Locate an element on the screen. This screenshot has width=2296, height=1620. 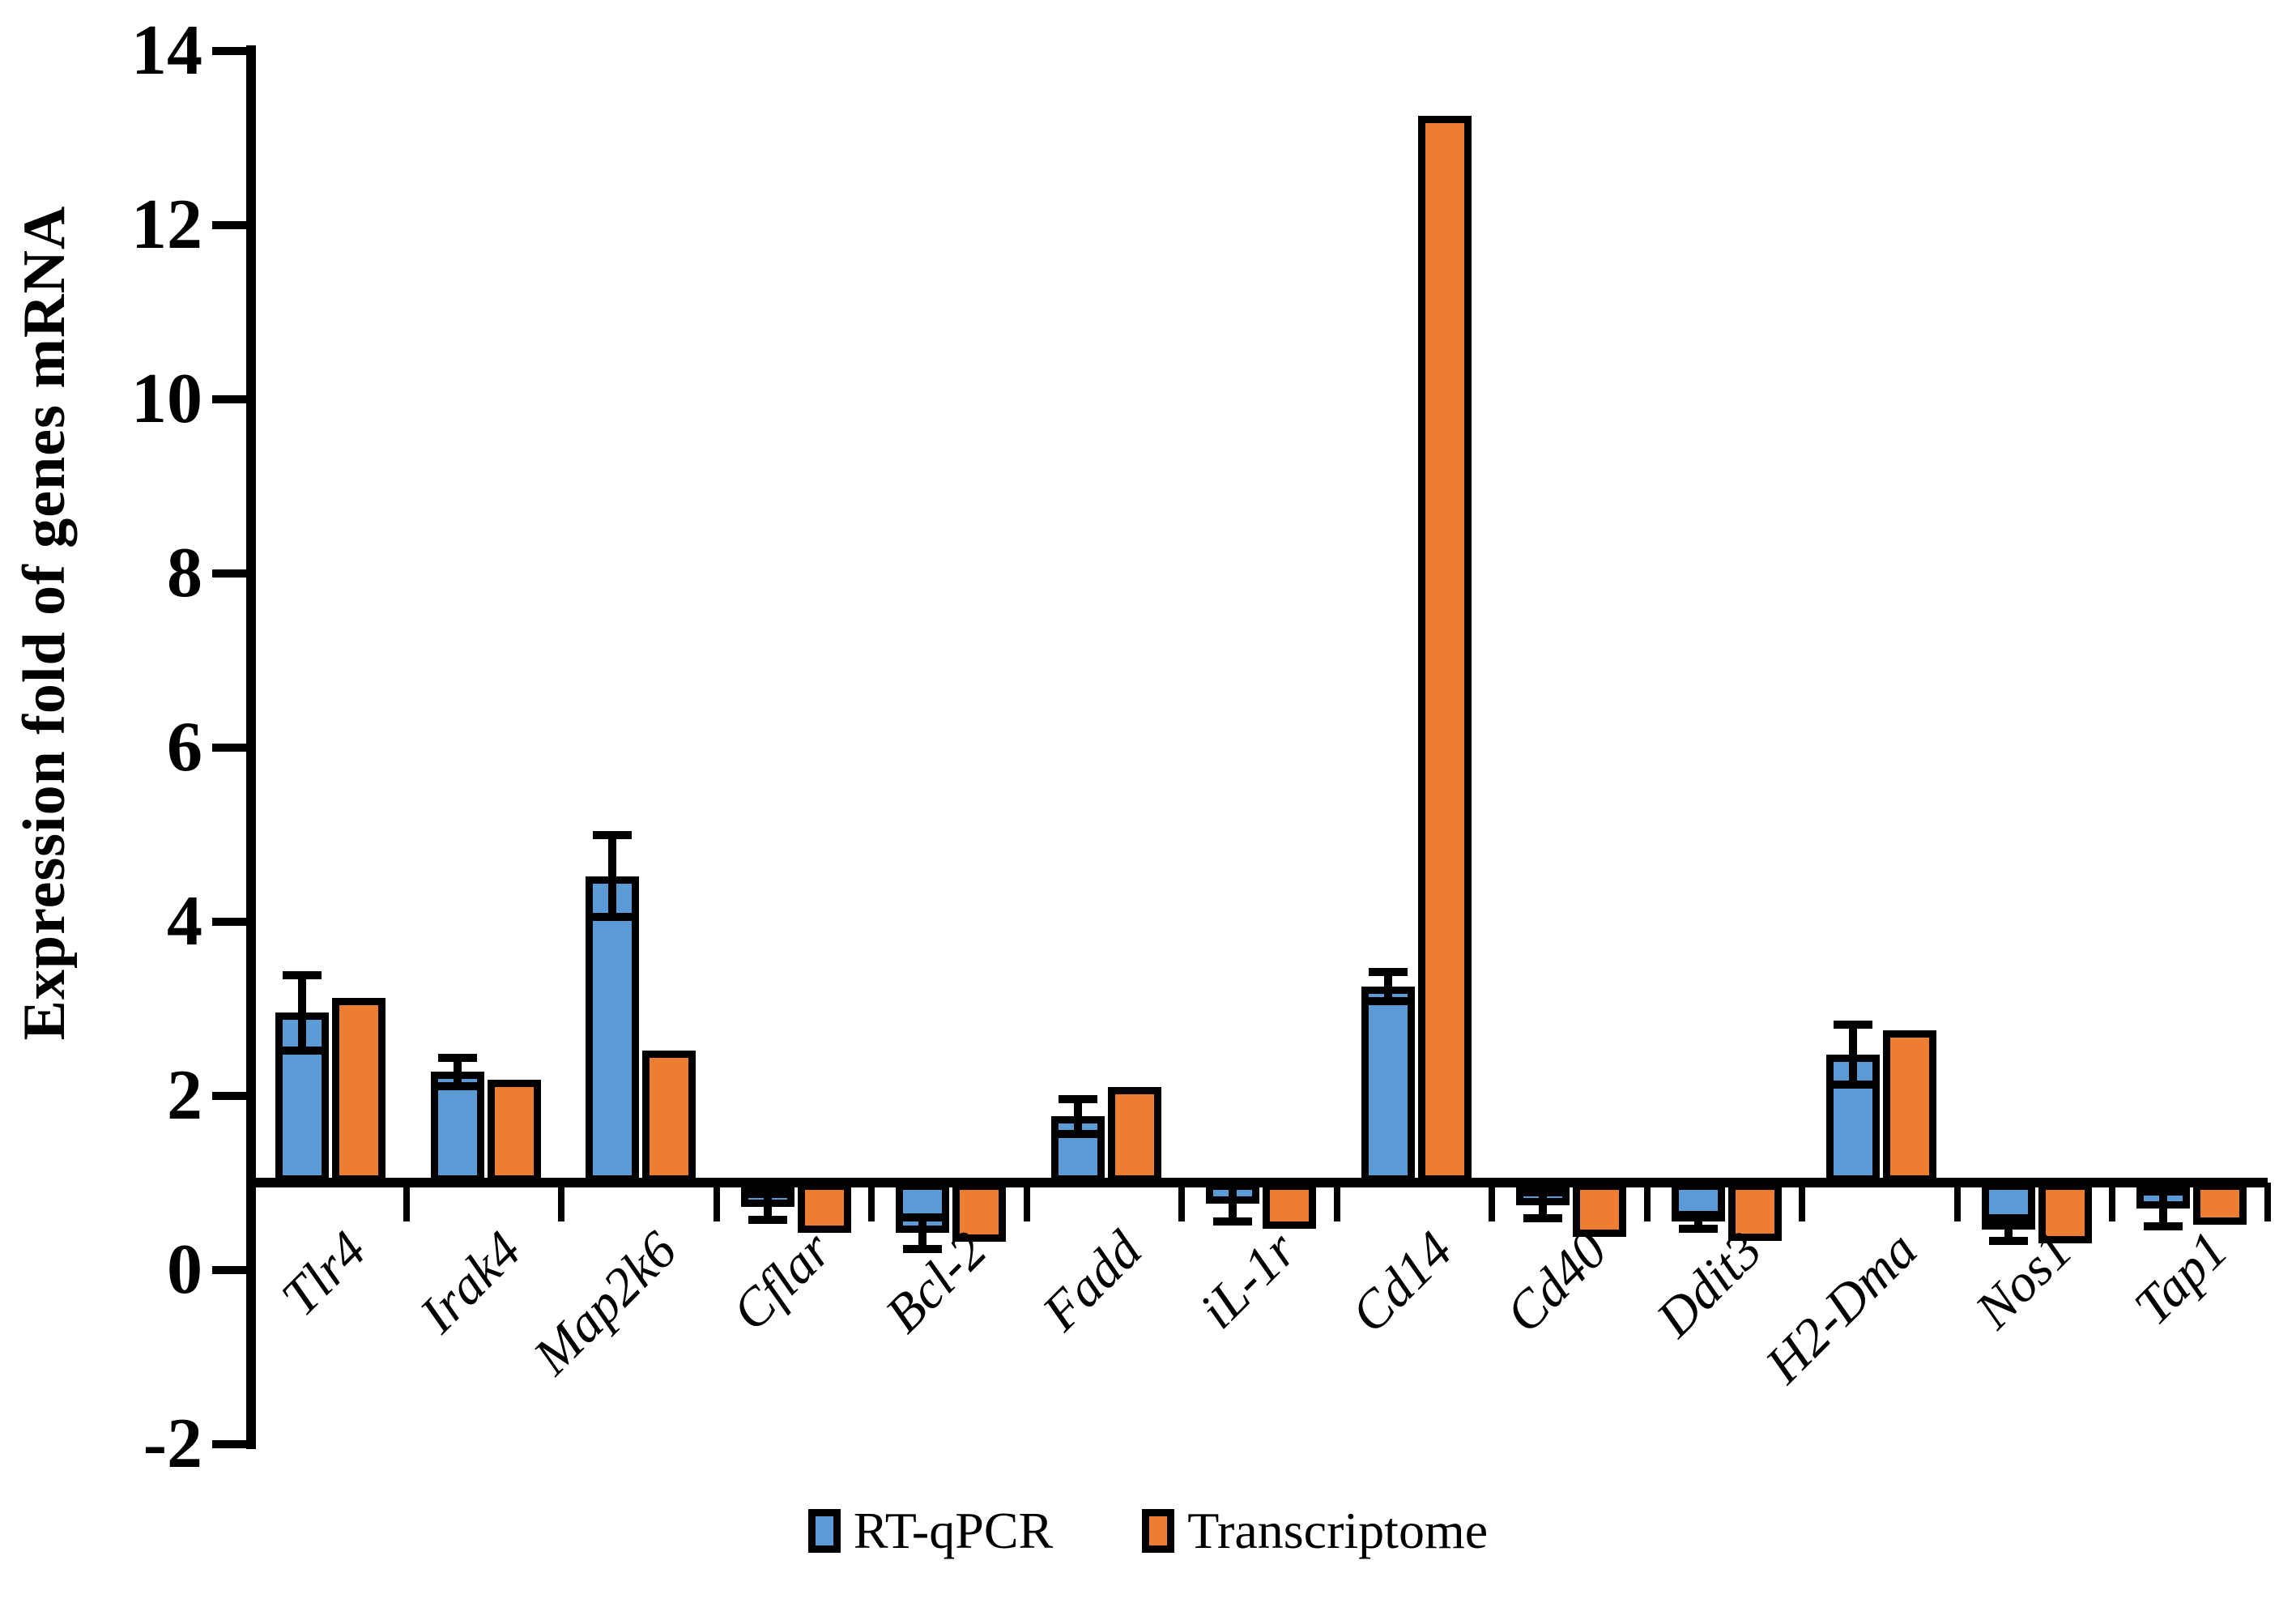
bar-transcriptome-il1r is located at coordinates (1290, 1206).